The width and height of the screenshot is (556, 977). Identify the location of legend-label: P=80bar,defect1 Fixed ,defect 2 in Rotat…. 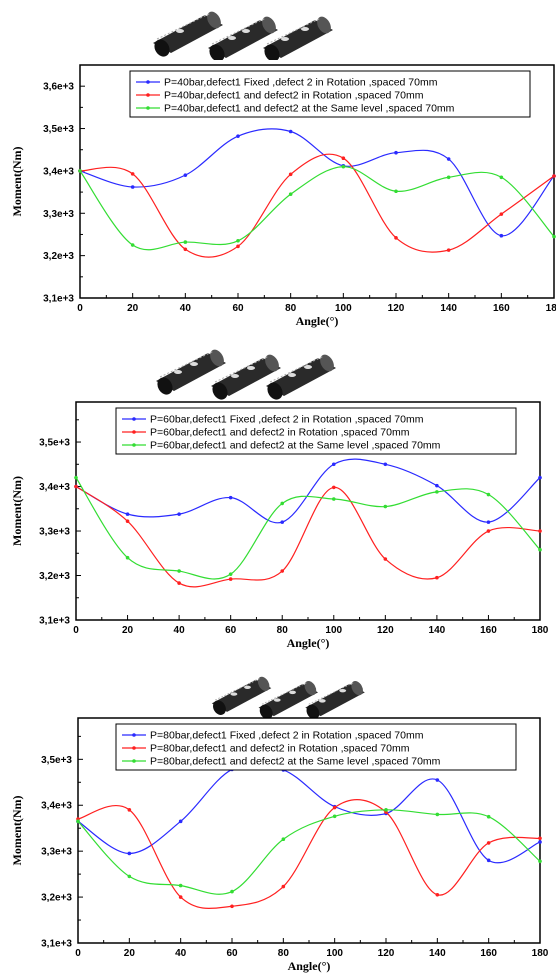
(287, 736).